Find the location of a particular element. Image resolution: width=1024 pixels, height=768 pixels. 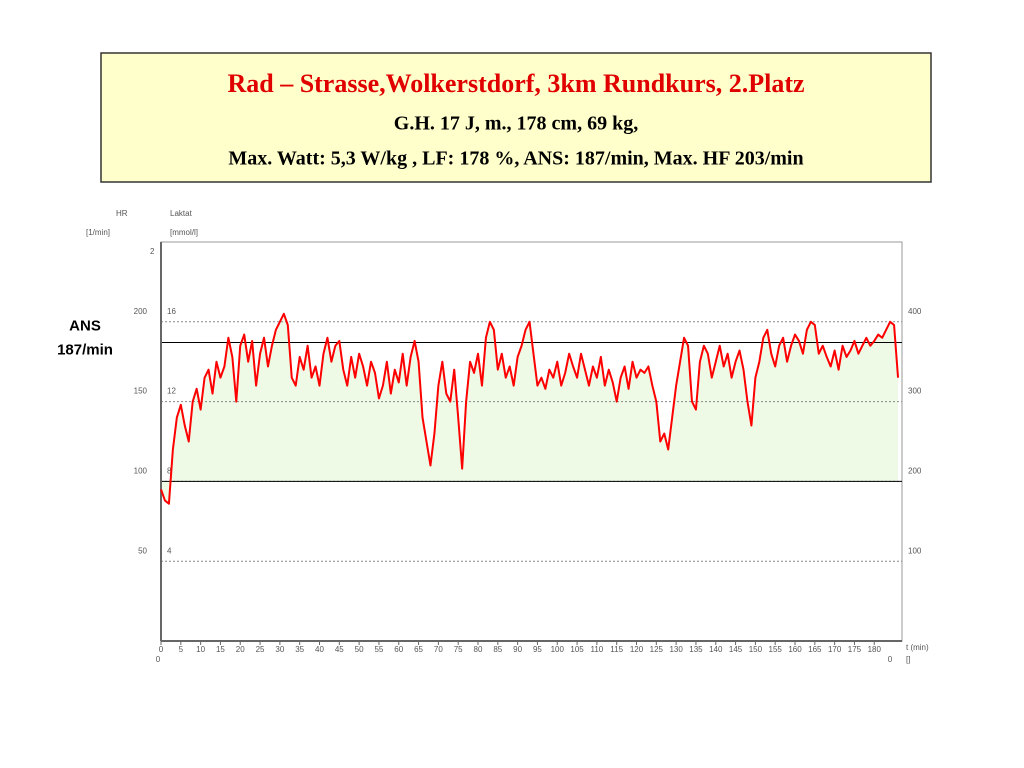

axis-label: Laktat is located at coordinates (181, 213).